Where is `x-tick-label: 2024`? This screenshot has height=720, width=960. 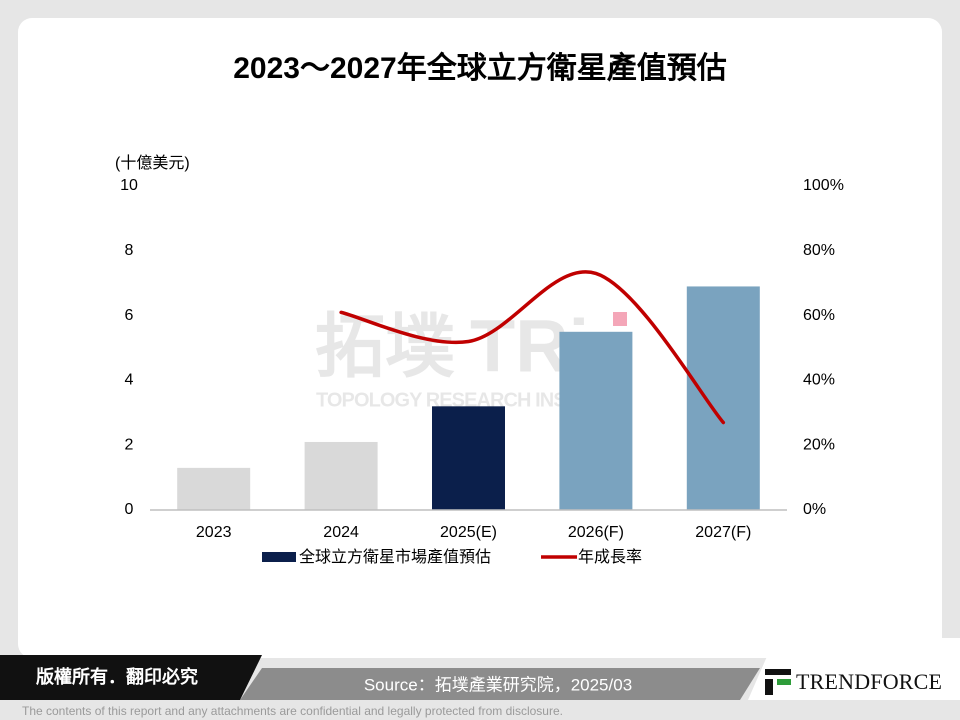
x-tick-label: 2024 is located at coordinates (341, 532).